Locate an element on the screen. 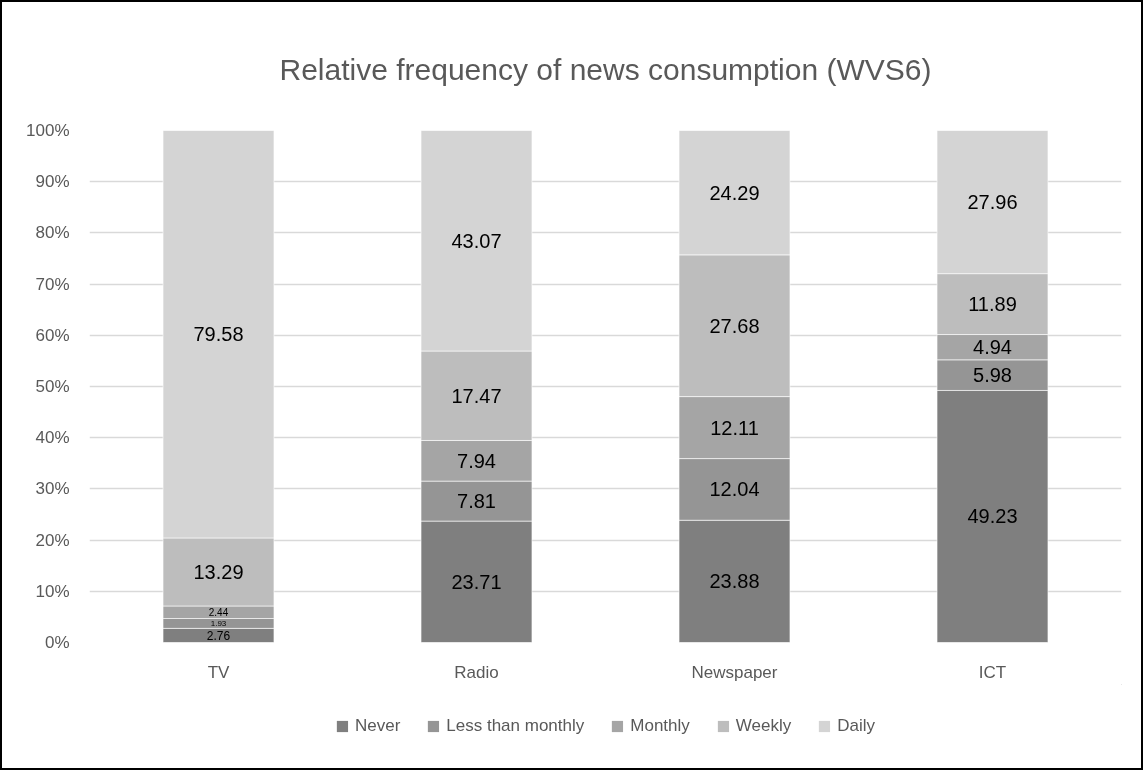 The image size is (1145, 772). data-label: 27.96 is located at coordinates (992, 202).